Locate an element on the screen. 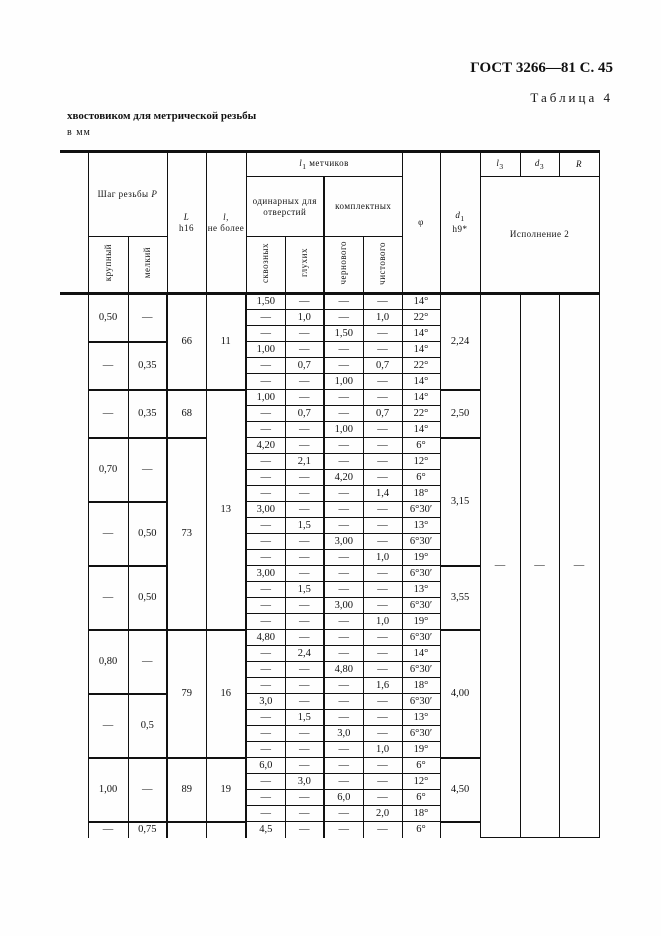 This screenshot has width=661, height=936. L-cell: 89 is located at coordinates (186, 789).